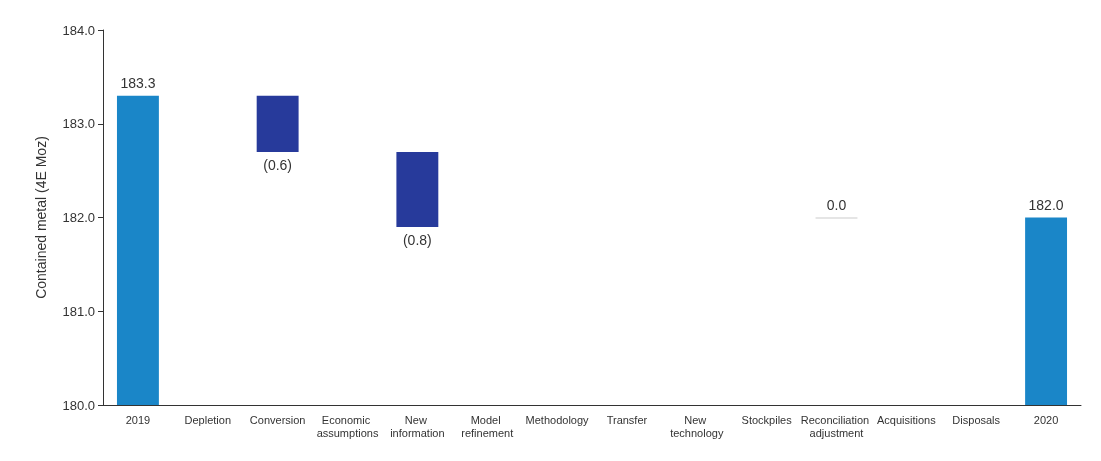 The width and height of the screenshot is (1101, 461). What do you see at coordinates (836, 204) in the screenshot?
I see `data-label: 0.0` at bounding box center [836, 204].